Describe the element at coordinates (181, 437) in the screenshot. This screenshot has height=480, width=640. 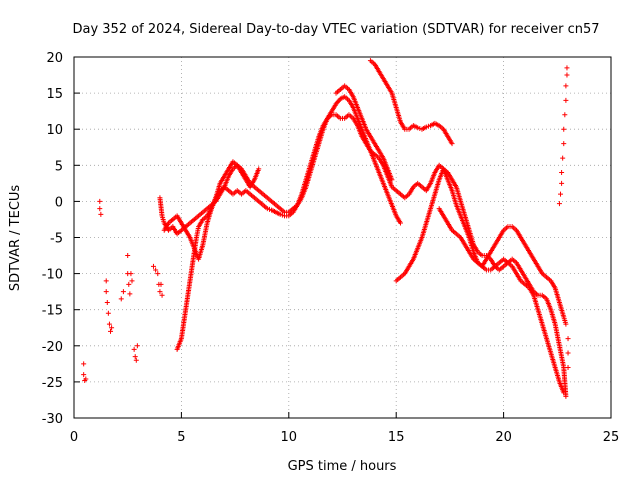
I see `x-tick-label: 5` at that location.